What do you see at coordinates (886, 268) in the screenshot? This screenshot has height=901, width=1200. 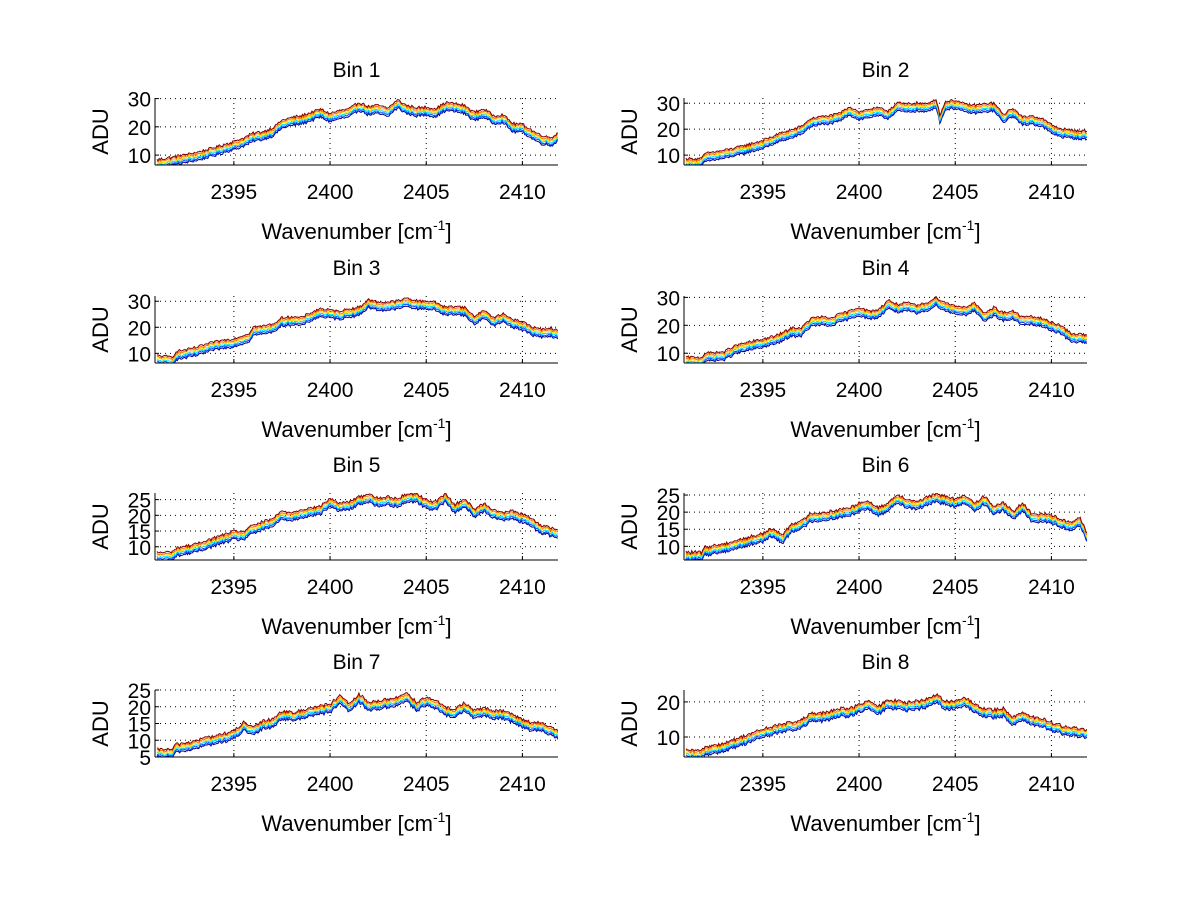 I see `subplot-title: Bin 4` at bounding box center [886, 268].